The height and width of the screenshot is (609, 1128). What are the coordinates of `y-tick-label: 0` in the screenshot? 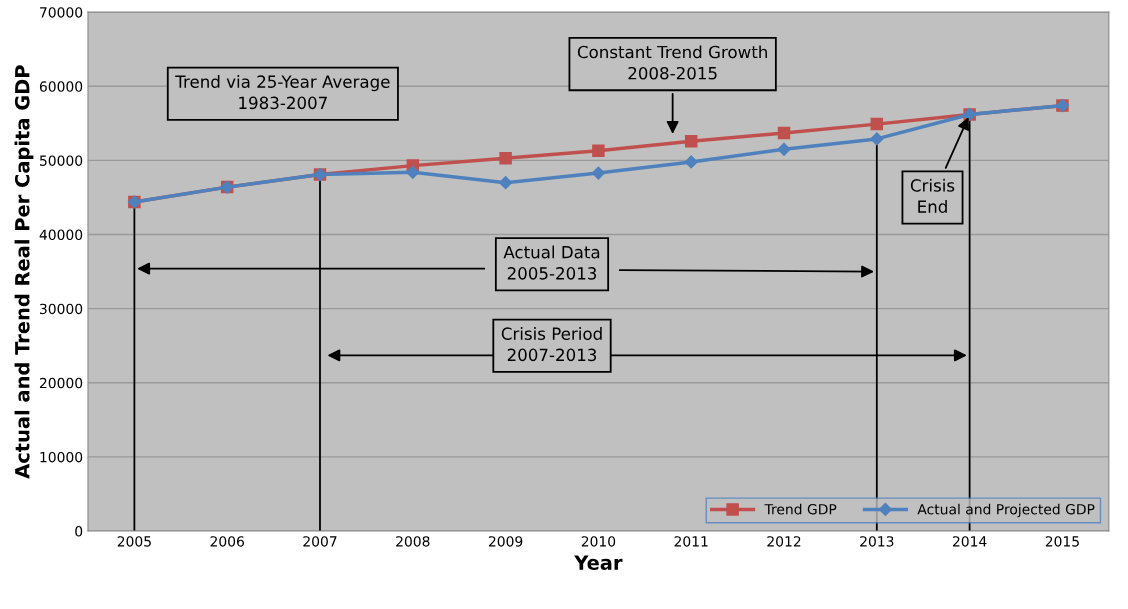 It's located at (79, 531).